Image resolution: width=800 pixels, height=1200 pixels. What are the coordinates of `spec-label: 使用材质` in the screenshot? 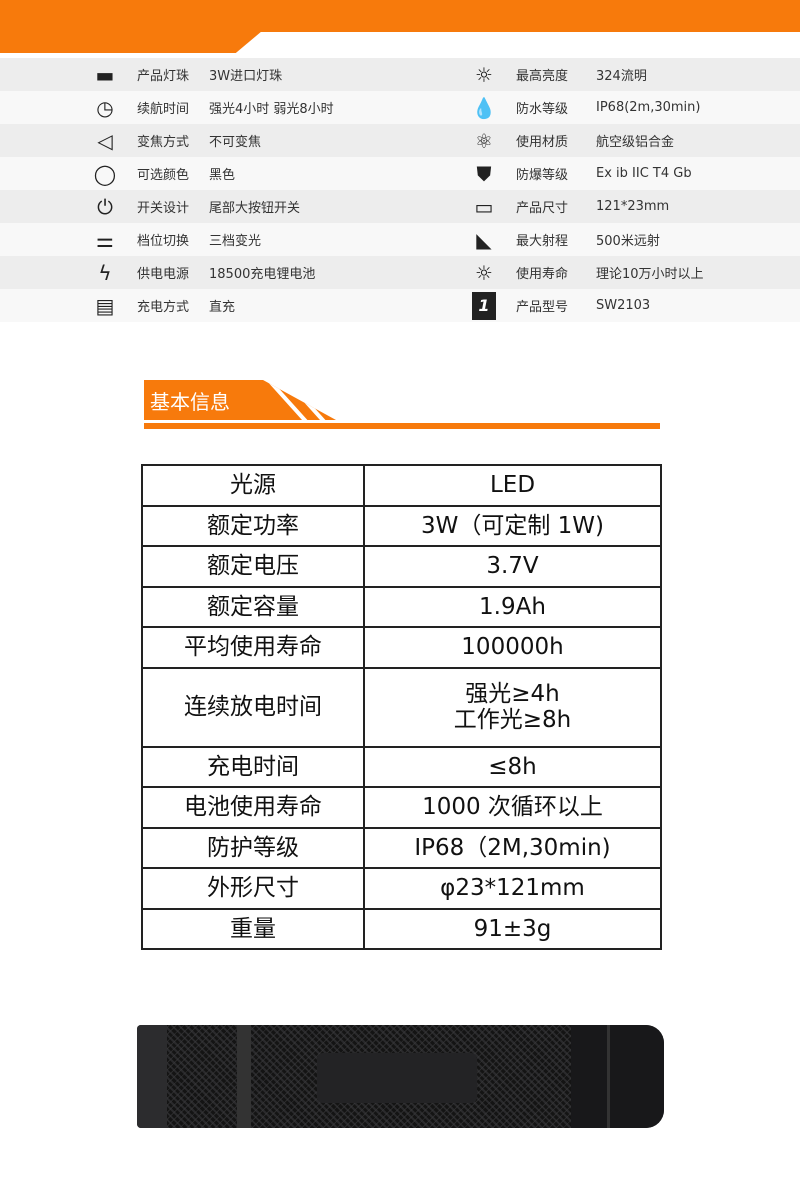 It's located at (542, 142).